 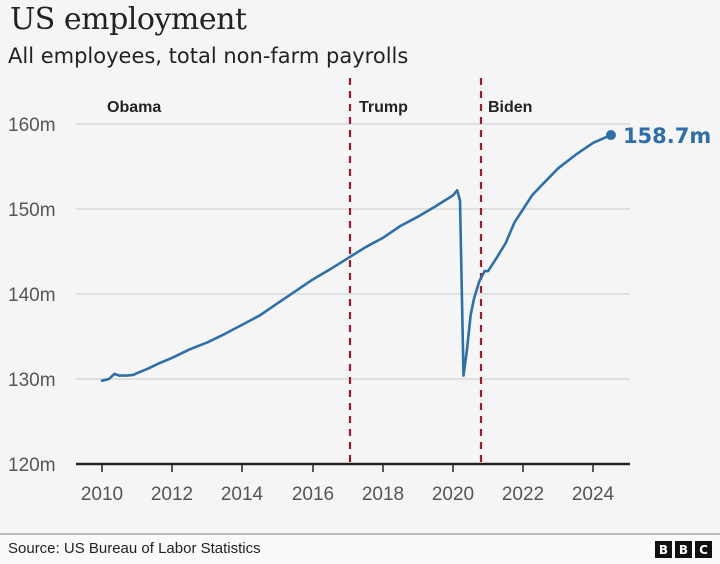 I want to click on source-note: Source: US Bureau of Labor Statistics, so click(x=134, y=548).